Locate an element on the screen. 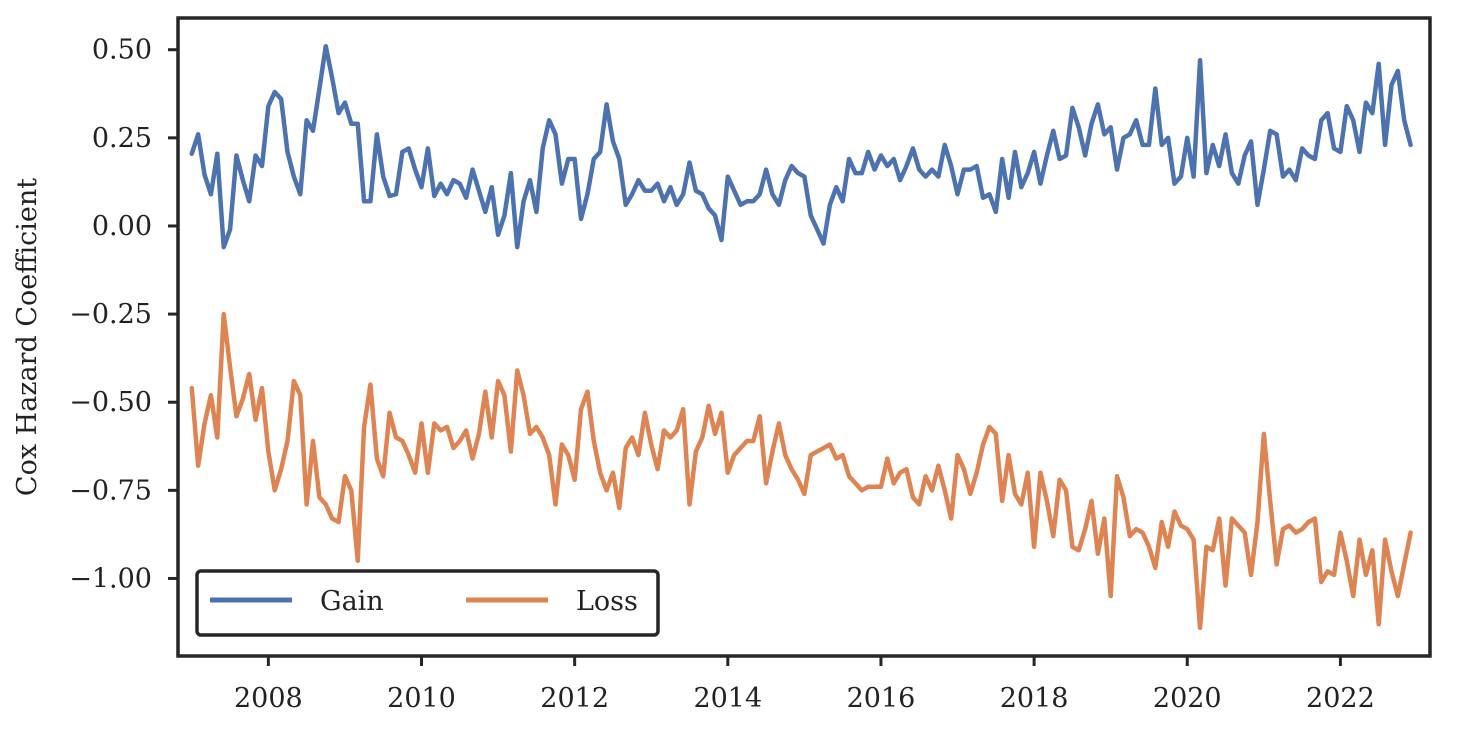 The height and width of the screenshot is (737, 1476). legend-box is located at coordinates (427, 603).